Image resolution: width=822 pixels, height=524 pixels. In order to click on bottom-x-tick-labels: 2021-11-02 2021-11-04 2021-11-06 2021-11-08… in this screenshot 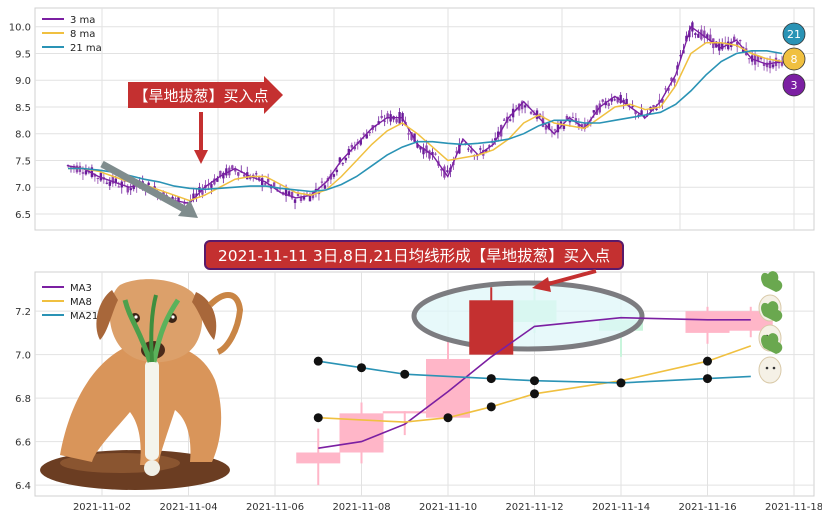, I will do `click(447, 507)`.